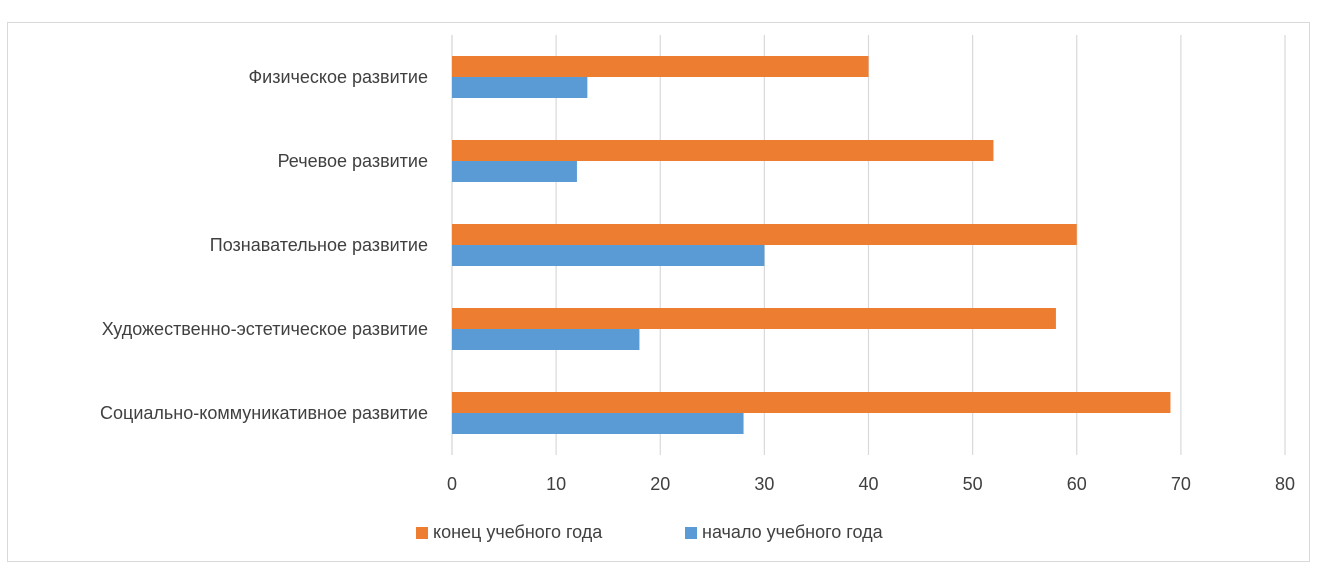 The image size is (1318, 571). Describe the element at coordinates (319, 245) in the screenshot. I see `category-label: Познавательное развитие` at that location.